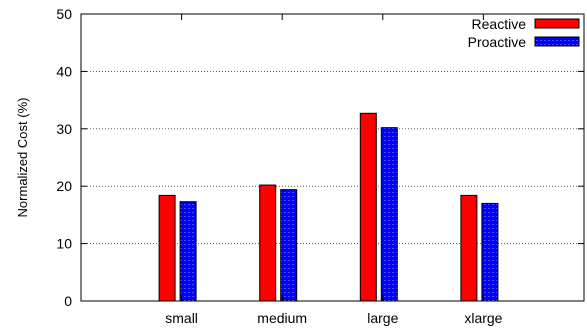  I want to click on bar-reactive-xlarge, so click(469, 248).